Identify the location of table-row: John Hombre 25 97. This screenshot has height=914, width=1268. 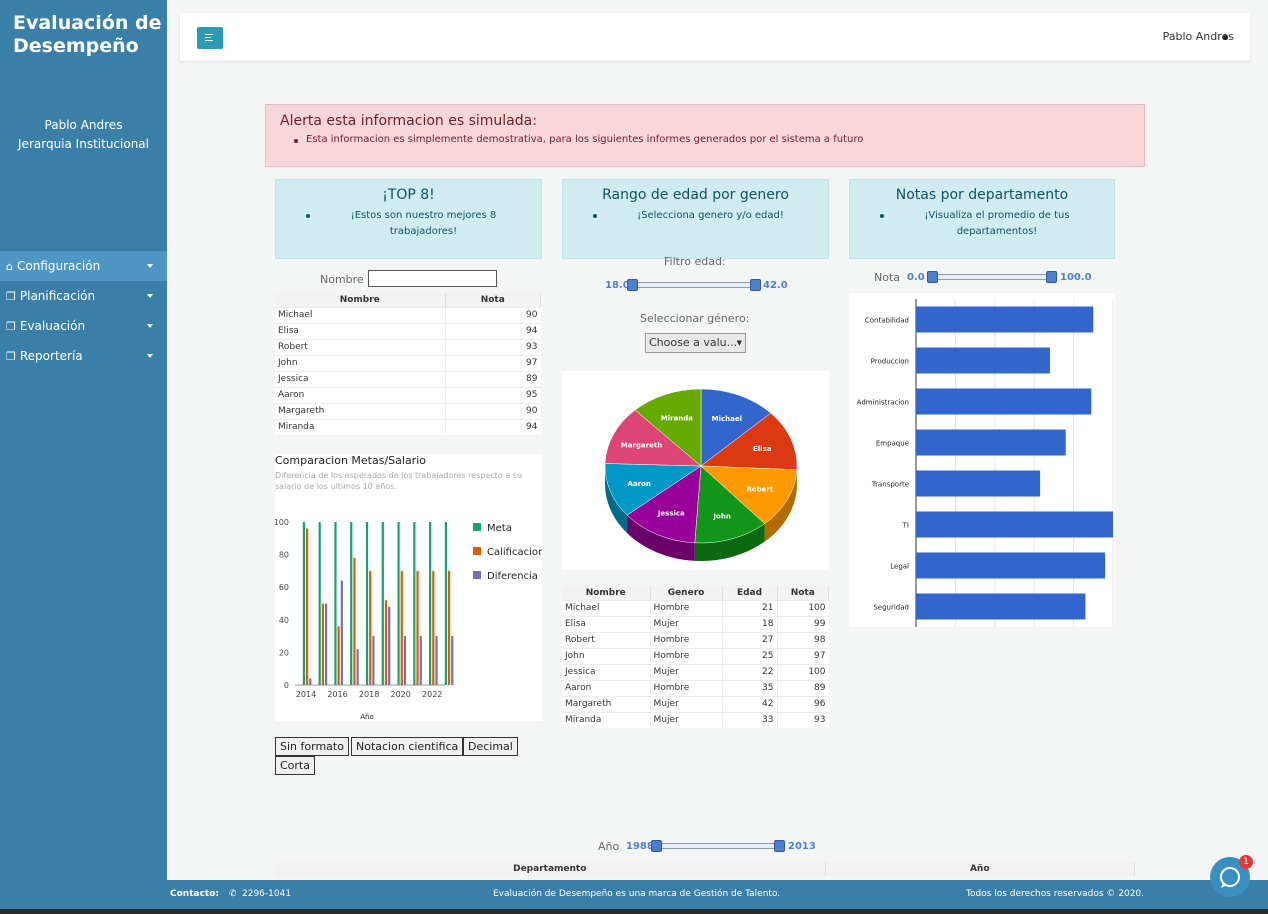
(695, 655).